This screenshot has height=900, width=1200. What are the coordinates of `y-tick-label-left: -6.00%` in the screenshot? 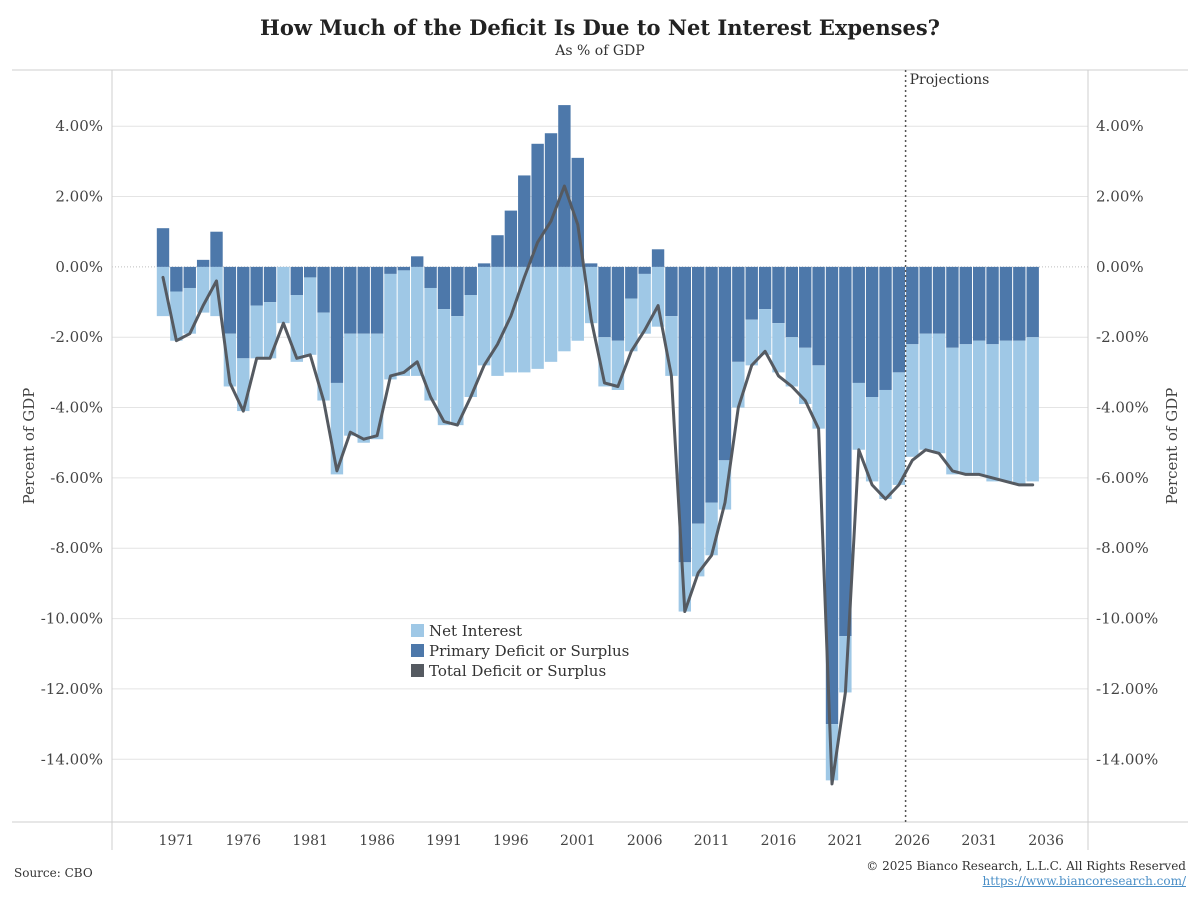 It's located at (76, 478).